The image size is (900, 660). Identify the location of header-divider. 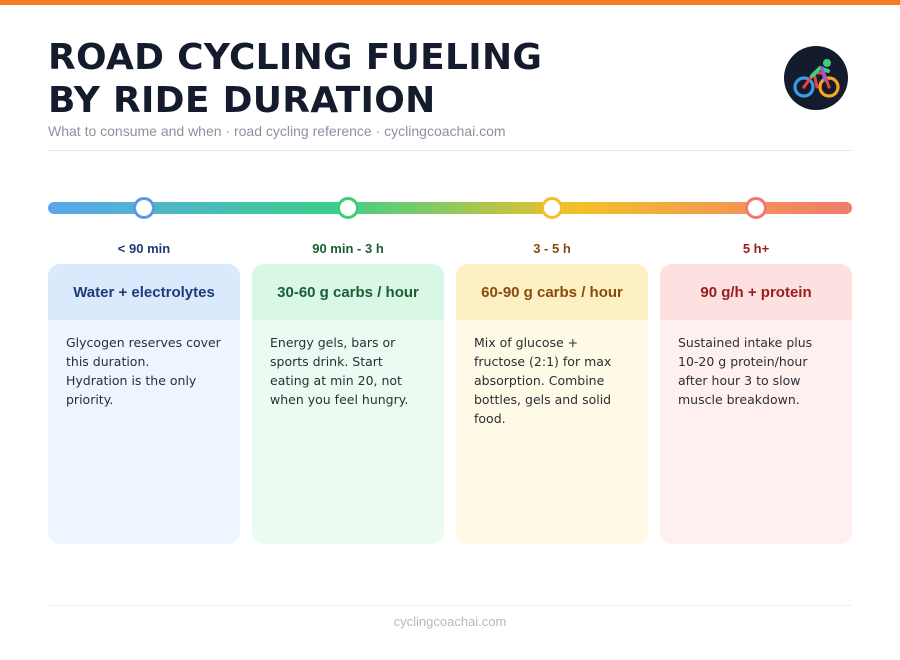
(450, 150).